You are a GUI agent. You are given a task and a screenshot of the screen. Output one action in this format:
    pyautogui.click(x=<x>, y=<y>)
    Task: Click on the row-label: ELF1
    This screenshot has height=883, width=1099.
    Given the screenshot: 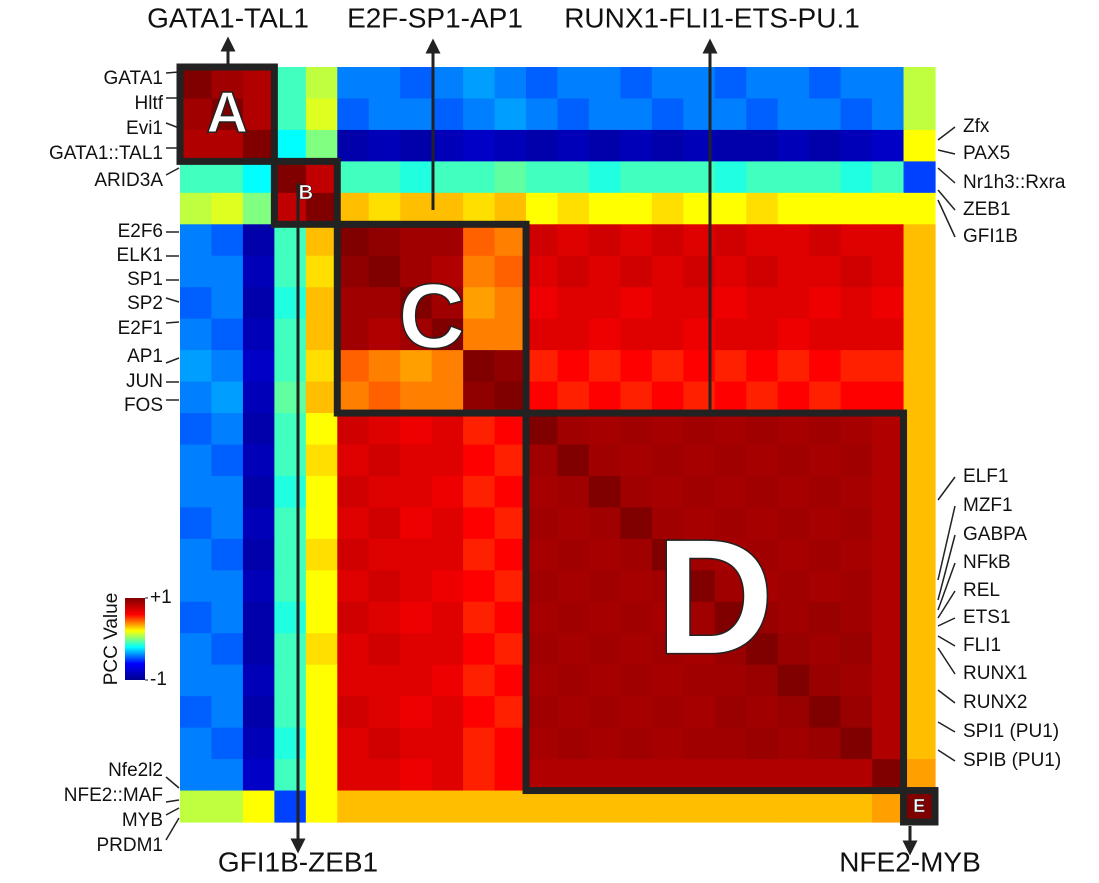 What is the action you would take?
    pyautogui.click(x=985, y=476)
    